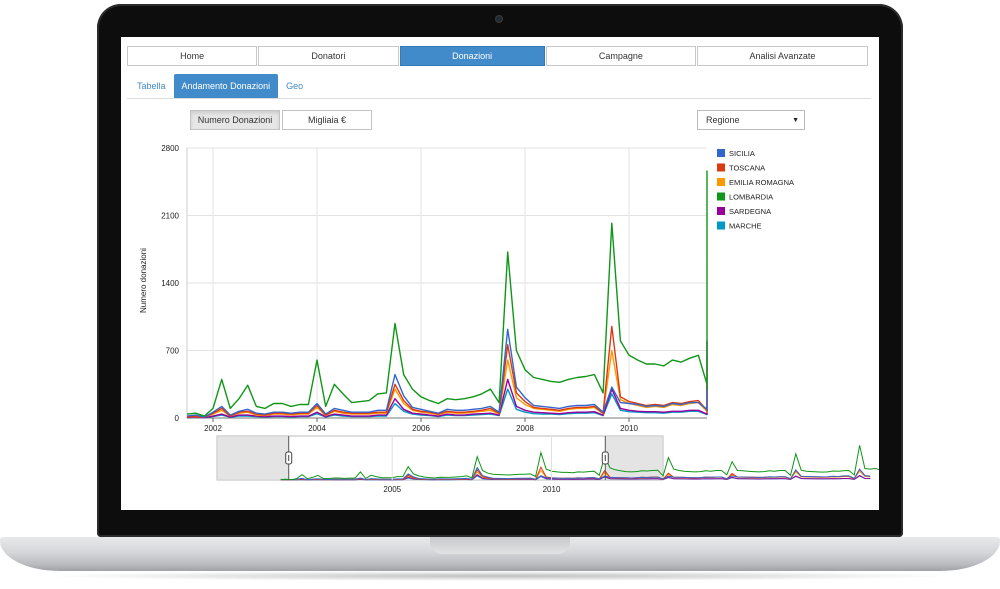 The image size is (1000, 589). I want to click on sub-tabs: Tabella Andamento Donazioni Geo, so click(220, 86).